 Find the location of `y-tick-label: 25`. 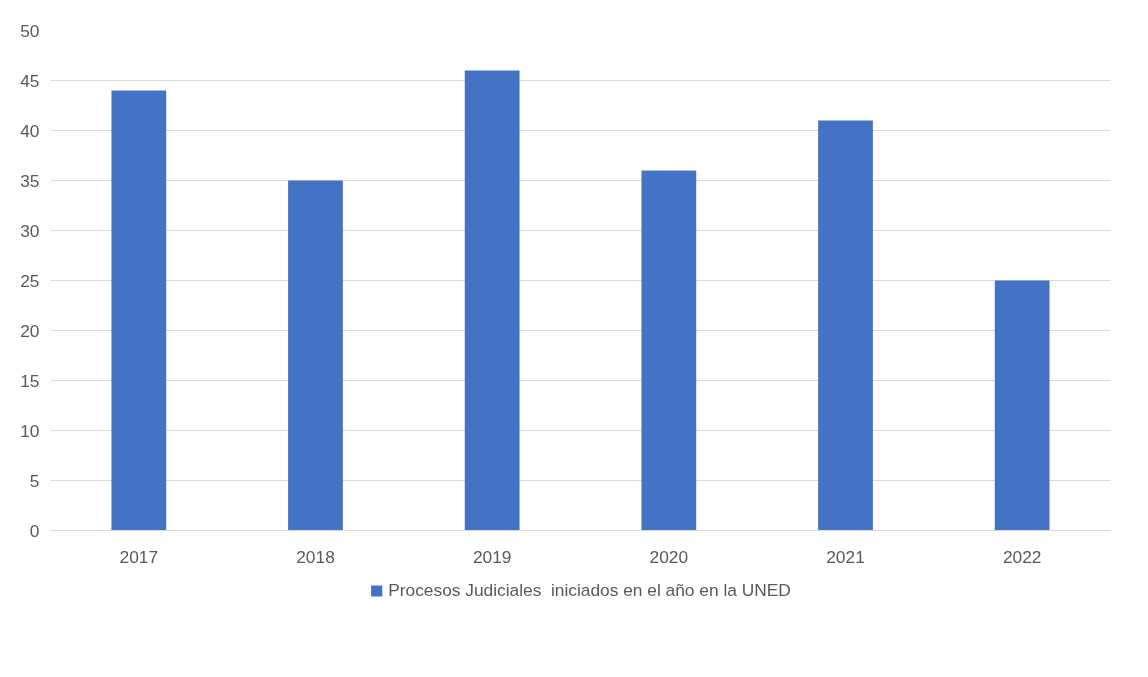

y-tick-label: 25 is located at coordinates (30, 280).